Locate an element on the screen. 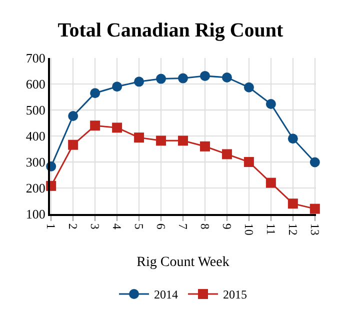 The width and height of the screenshot is (341, 321). y-tick-label: 200 is located at coordinates (36, 188).